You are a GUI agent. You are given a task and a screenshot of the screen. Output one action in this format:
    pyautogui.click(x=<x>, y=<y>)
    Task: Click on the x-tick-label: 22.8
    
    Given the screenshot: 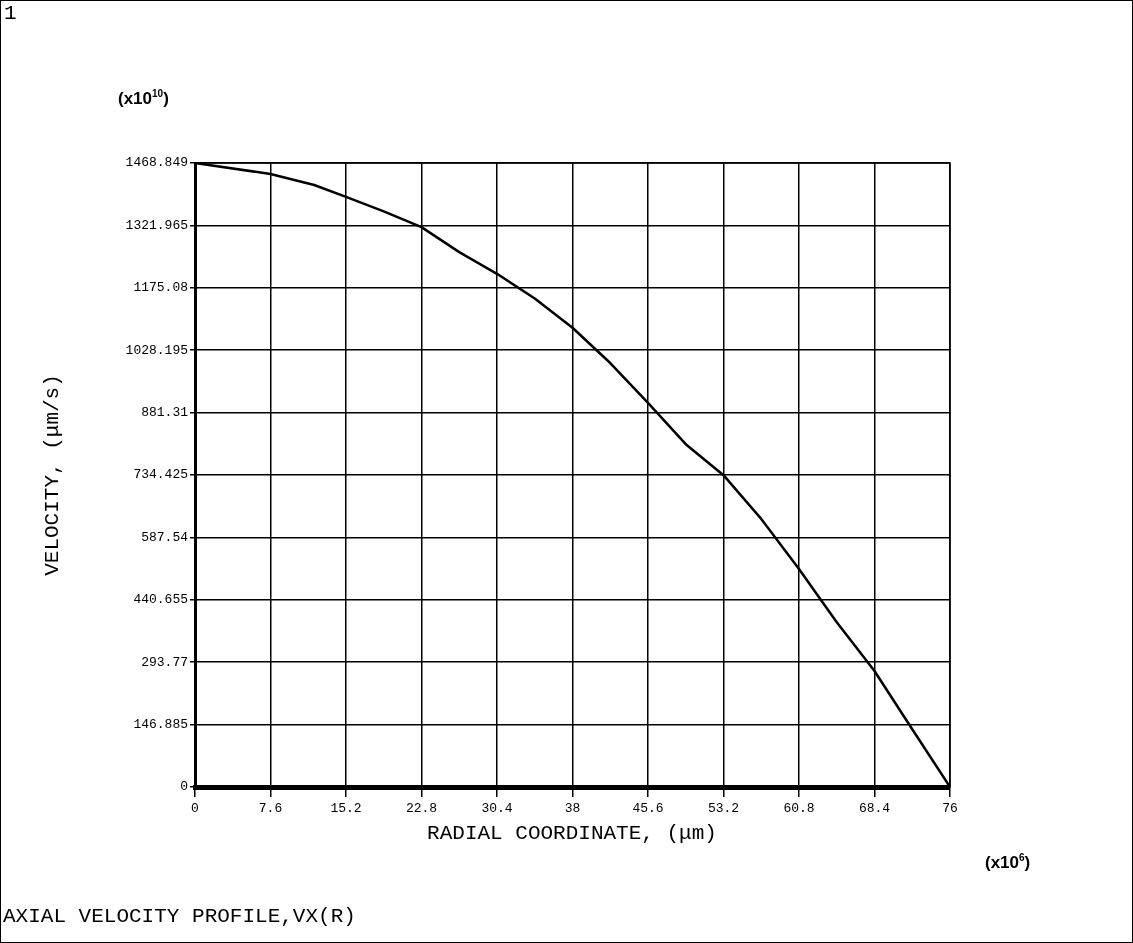 What is the action you would take?
    pyautogui.click(x=421, y=809)
    